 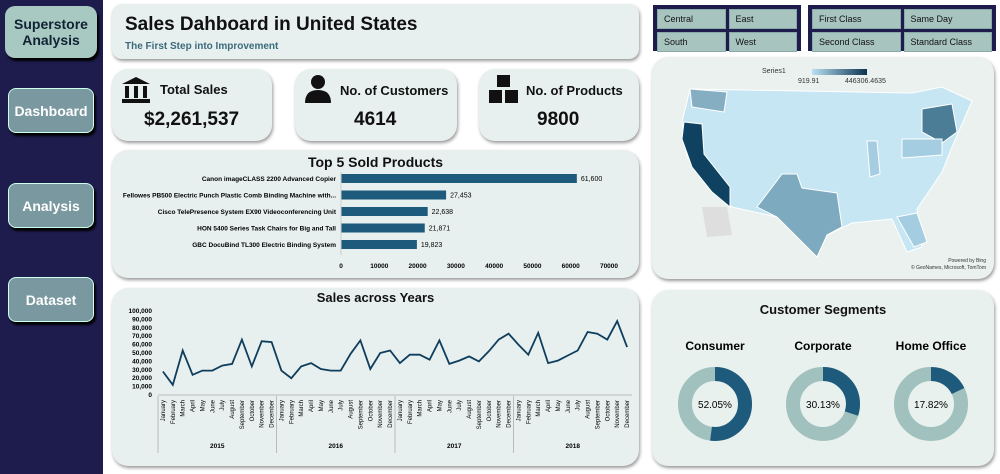 What do you see at coordinates (142, 353) in the screenshot?
I see `y-tick-label: 50,000` at bounding box center [142, 353].